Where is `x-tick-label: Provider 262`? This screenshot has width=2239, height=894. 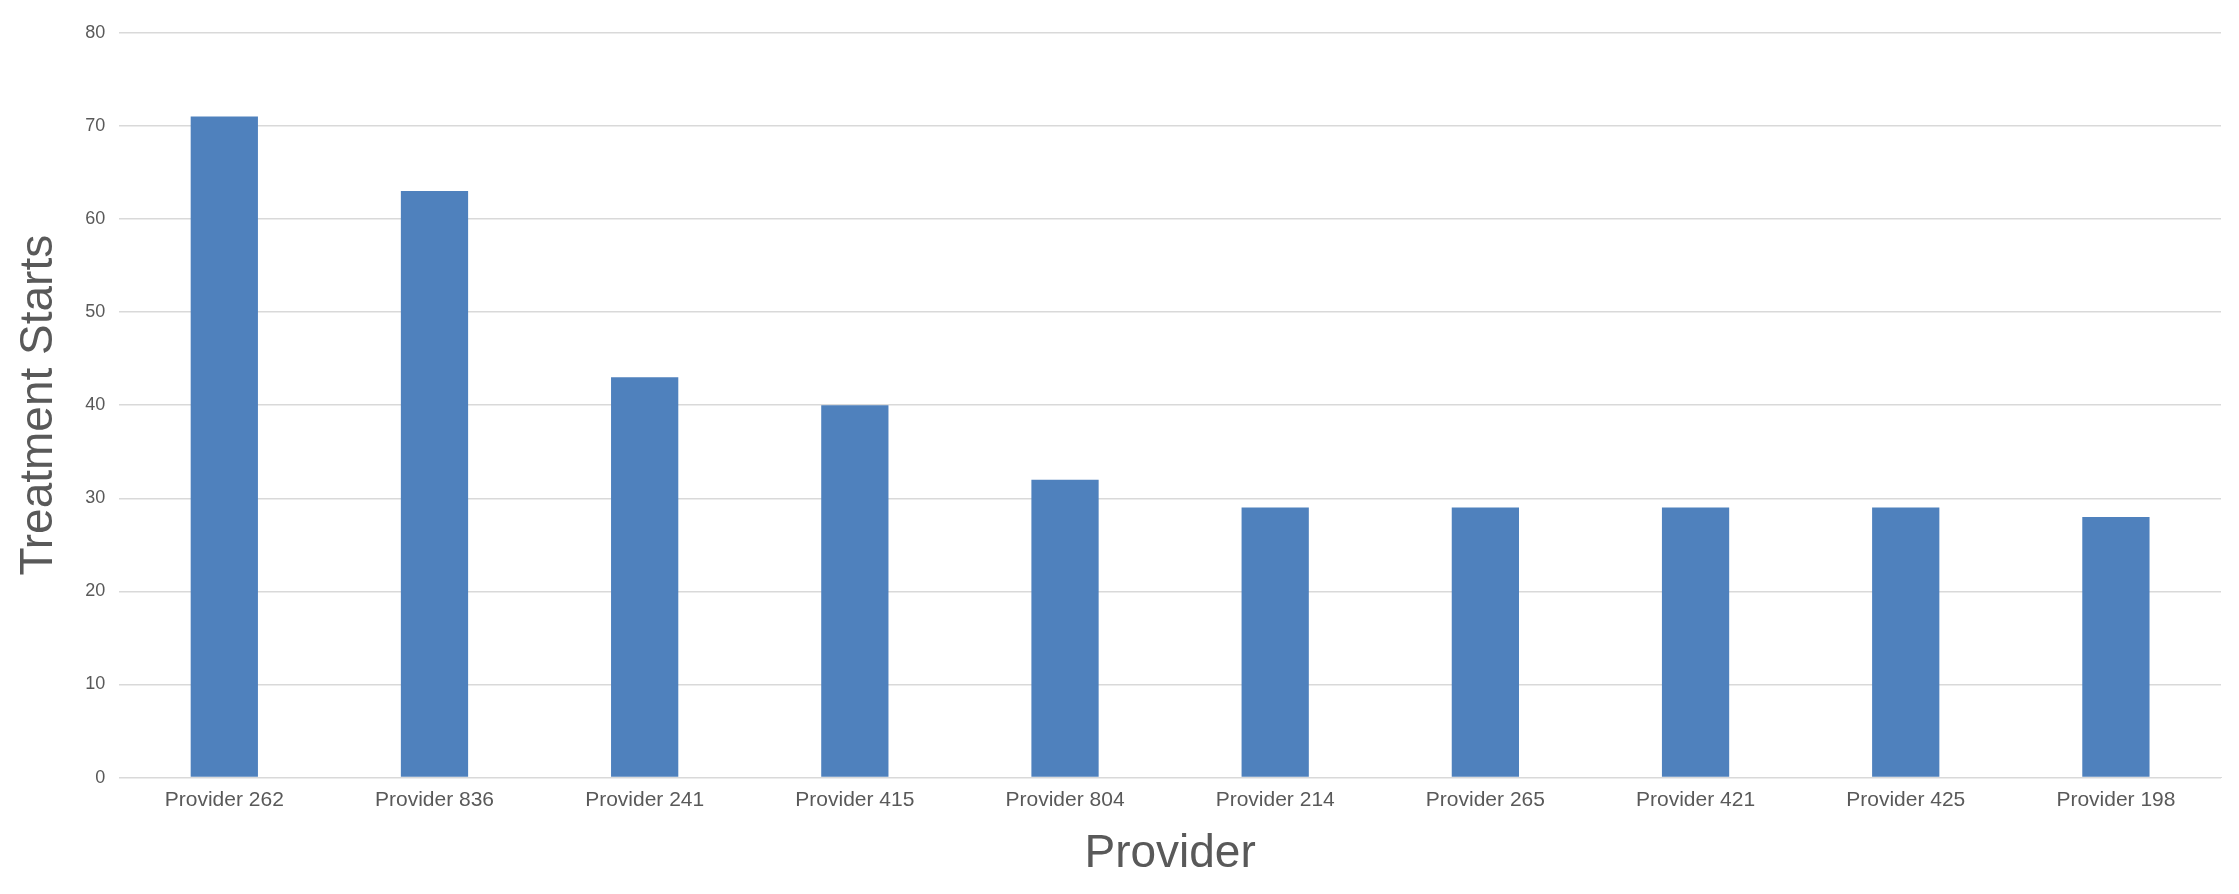 x-tick-label: Provider 262 is located at coordinates (224, 798).